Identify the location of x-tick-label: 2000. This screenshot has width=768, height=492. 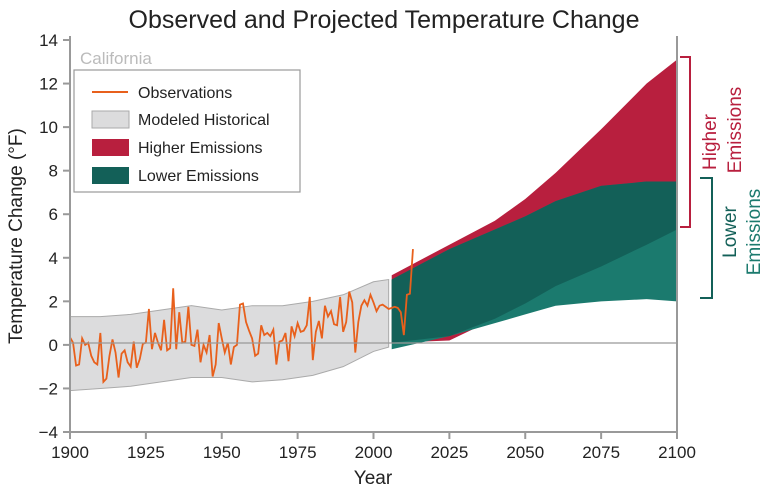
(374, 452).